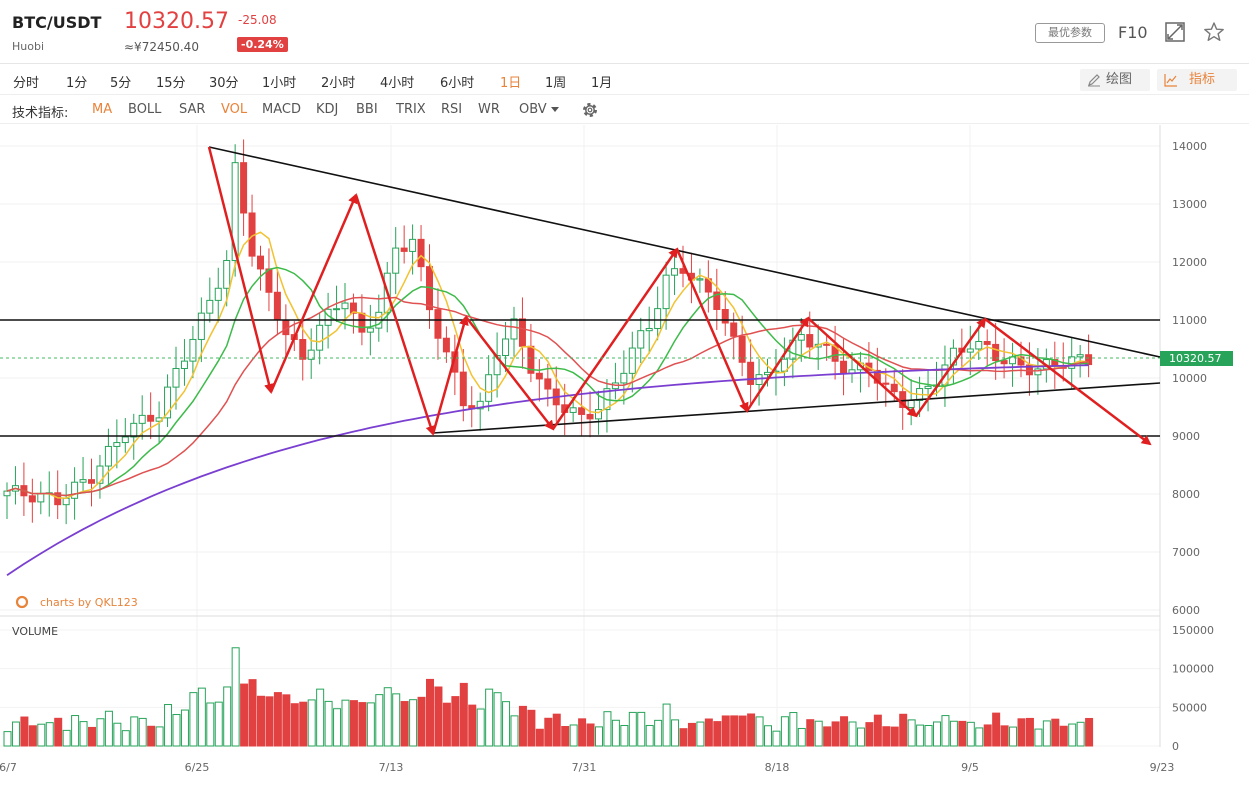  I want to click on period-tab-15m: 15分, so click(171, 83).